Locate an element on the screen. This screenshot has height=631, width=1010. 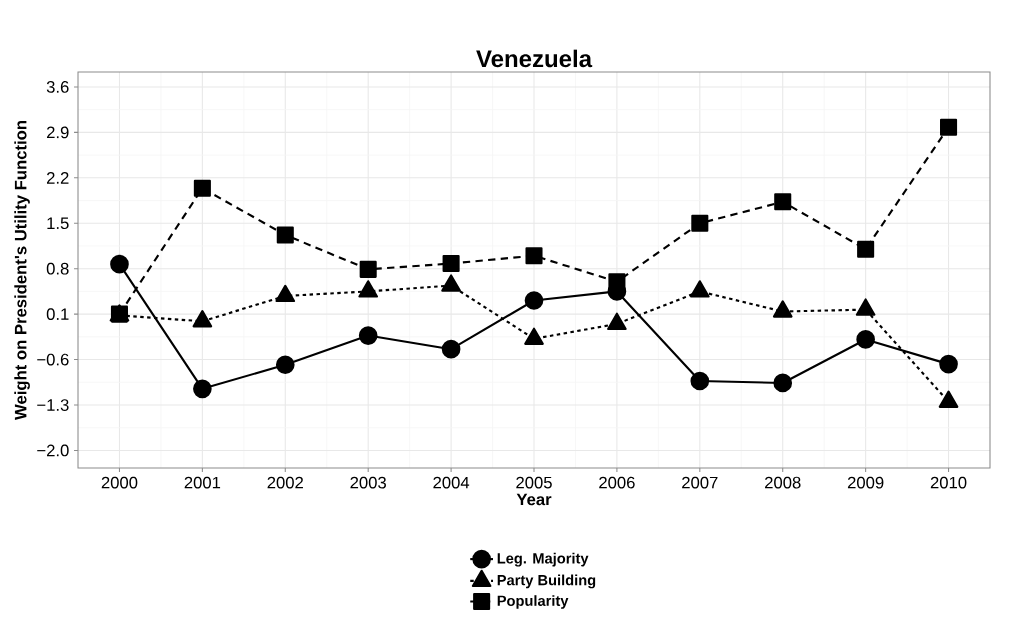
y-tick-label: −0.6 is located at coordinates (53, 359).